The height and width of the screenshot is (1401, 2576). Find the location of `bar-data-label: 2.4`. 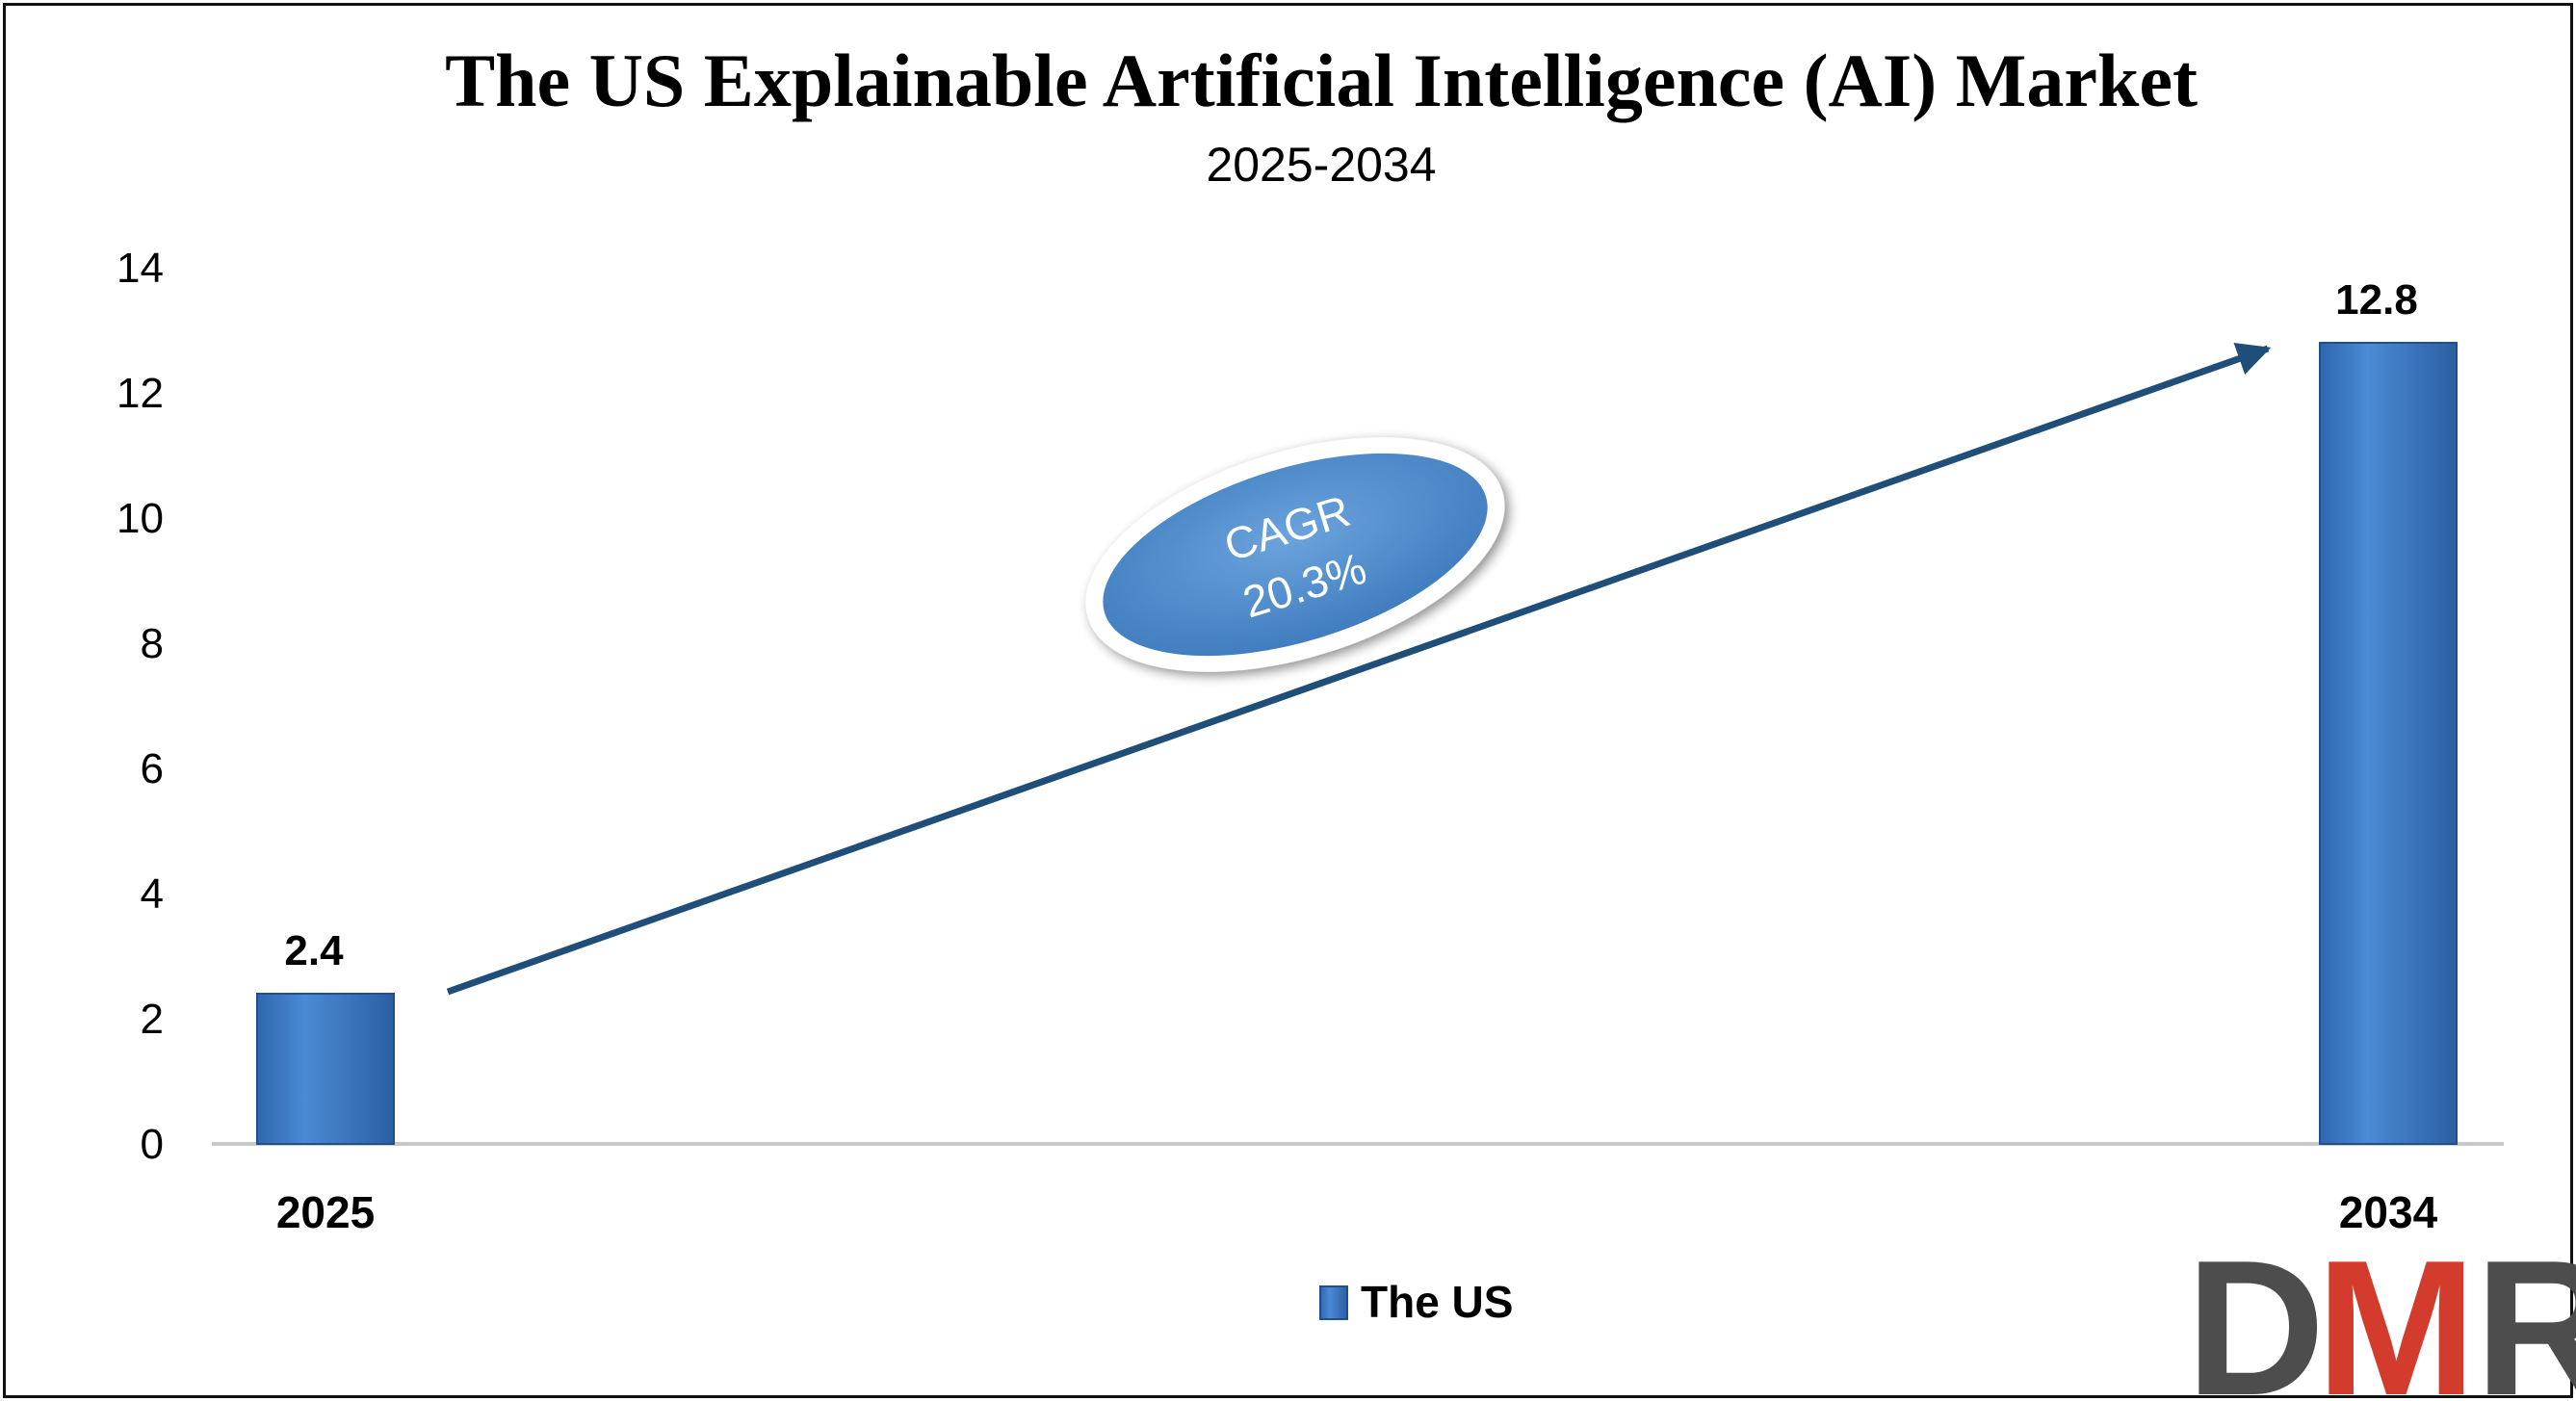

bar-data-label: 2.4 is located at coordinates (314, 950).